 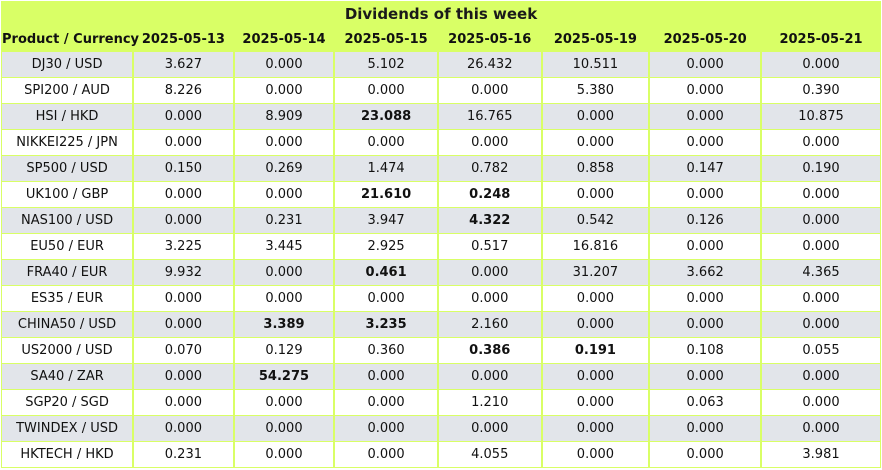 What do you see at coordinates (386, 39) in the screenshot?
I see `column-header-date: 2025-05-15` at bounding box center [386, 39].